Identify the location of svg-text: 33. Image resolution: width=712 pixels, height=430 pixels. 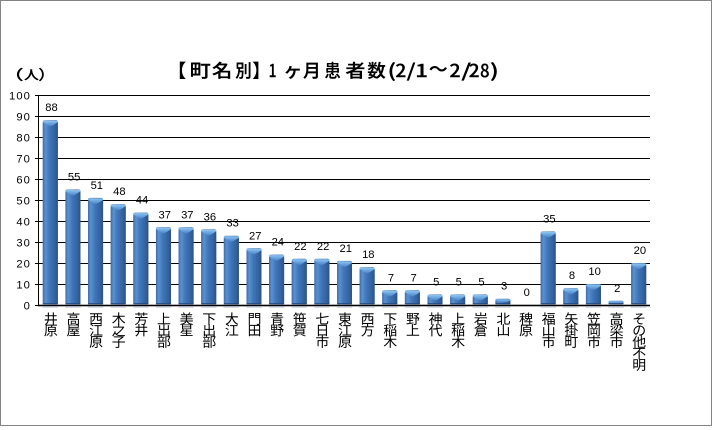
(232, 224).